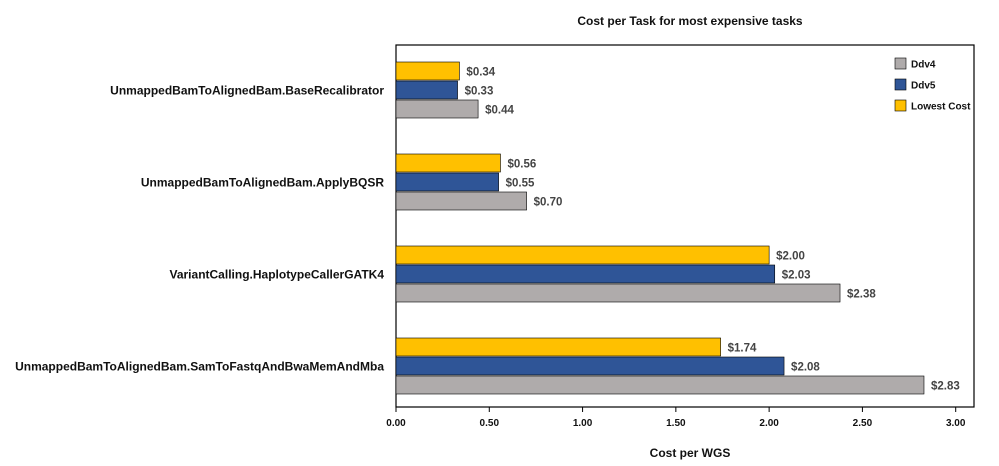  Describe the element at coordinates (277, 275) in the screenshot. I see `category-label: VariantCalling.HaplotypeCallerGATK4` at that location.